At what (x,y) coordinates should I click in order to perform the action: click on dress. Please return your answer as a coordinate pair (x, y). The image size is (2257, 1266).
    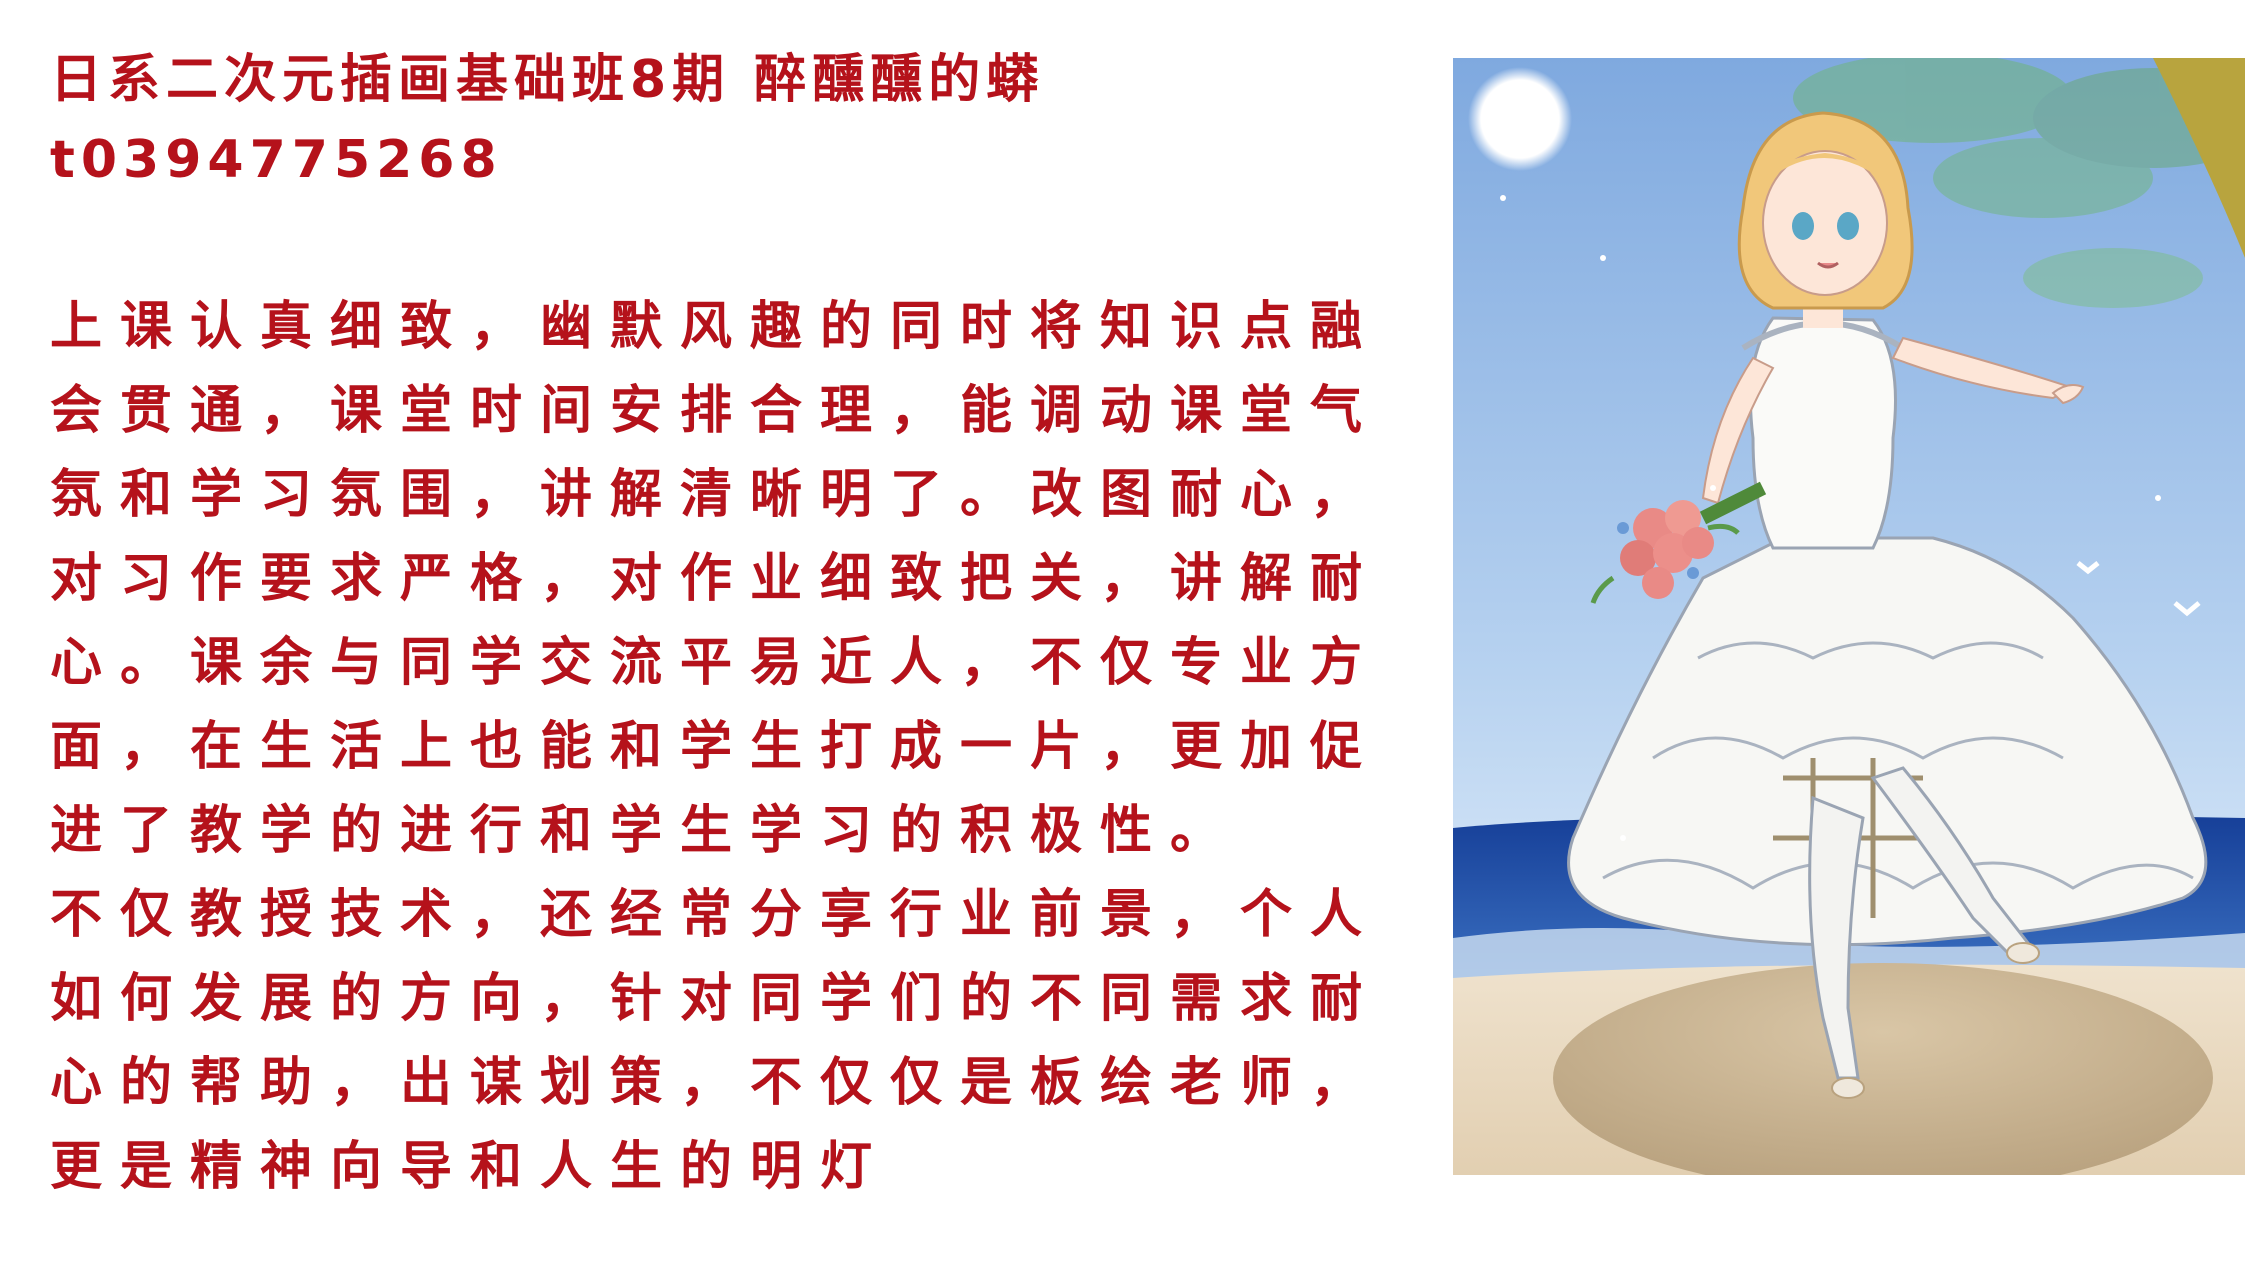
    Looking at the image, I should click on (1887, 631).